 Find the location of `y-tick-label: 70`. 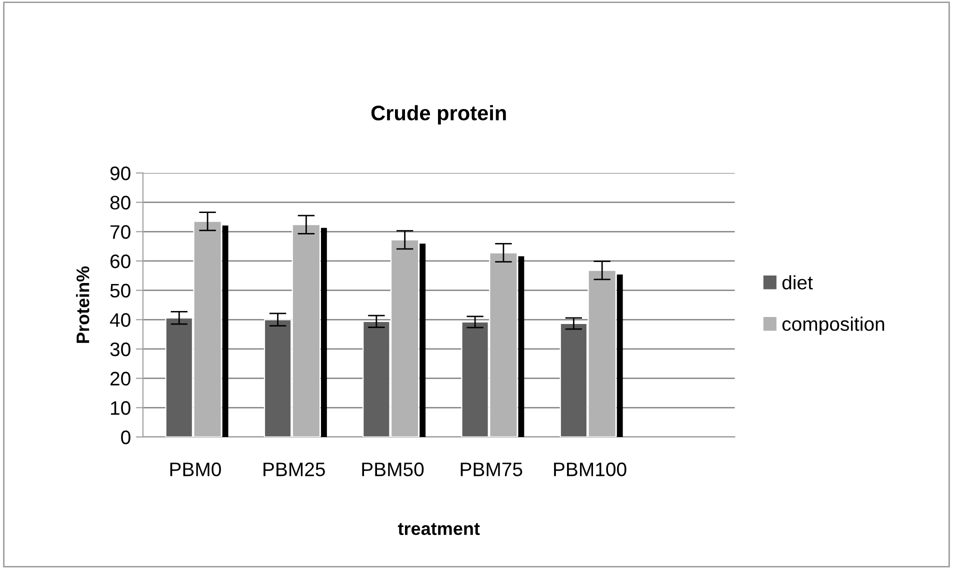

y-tick-label: 70 is located at coordinates (120, 232).